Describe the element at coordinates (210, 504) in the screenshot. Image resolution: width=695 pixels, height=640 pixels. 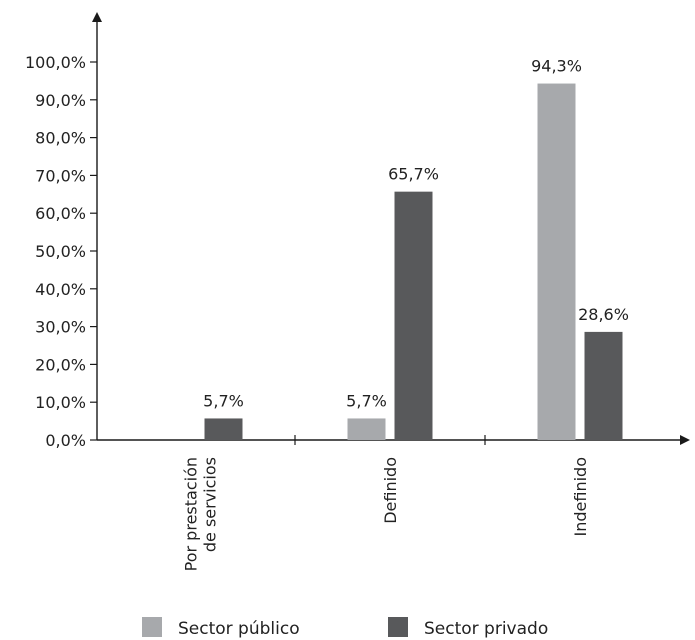
I see `category-label: de servicios` at that location.